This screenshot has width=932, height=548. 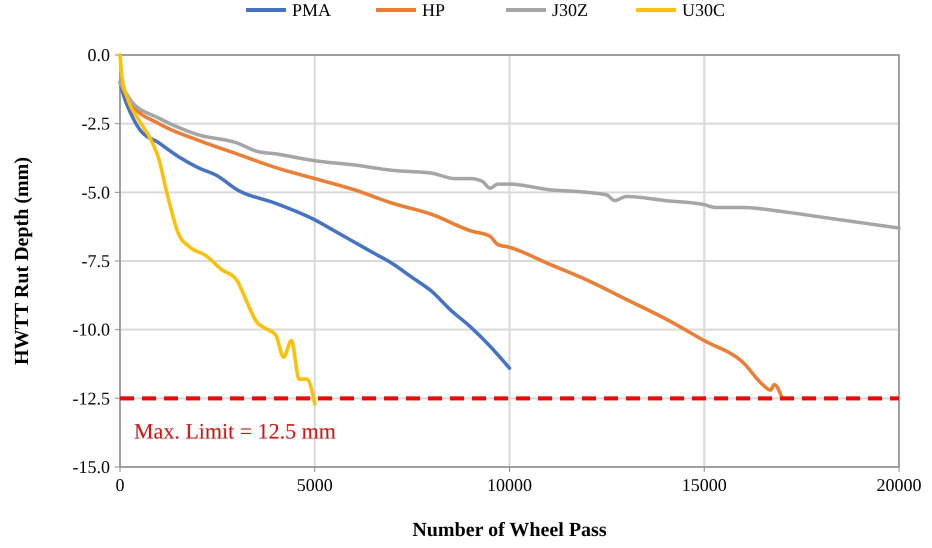 I want to click on legend-label: HP, so click(x=434, y=10).